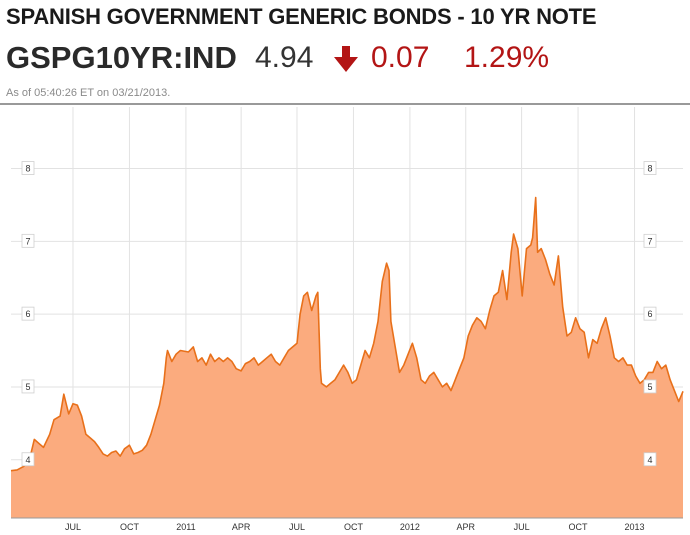 This screenshot has height=535, width=690. I want to click on y-tick-label-left: 4, so click(27, 460).